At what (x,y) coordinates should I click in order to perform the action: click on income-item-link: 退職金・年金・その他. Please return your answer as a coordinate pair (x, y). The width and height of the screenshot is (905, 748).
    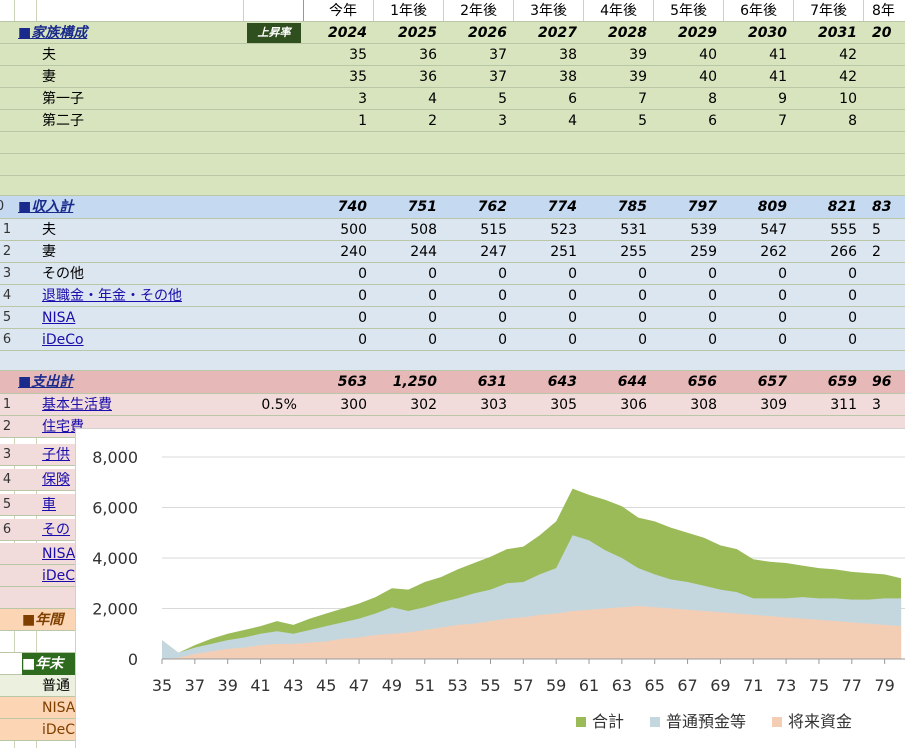
    Looking at the image, I should click on (112, 296).